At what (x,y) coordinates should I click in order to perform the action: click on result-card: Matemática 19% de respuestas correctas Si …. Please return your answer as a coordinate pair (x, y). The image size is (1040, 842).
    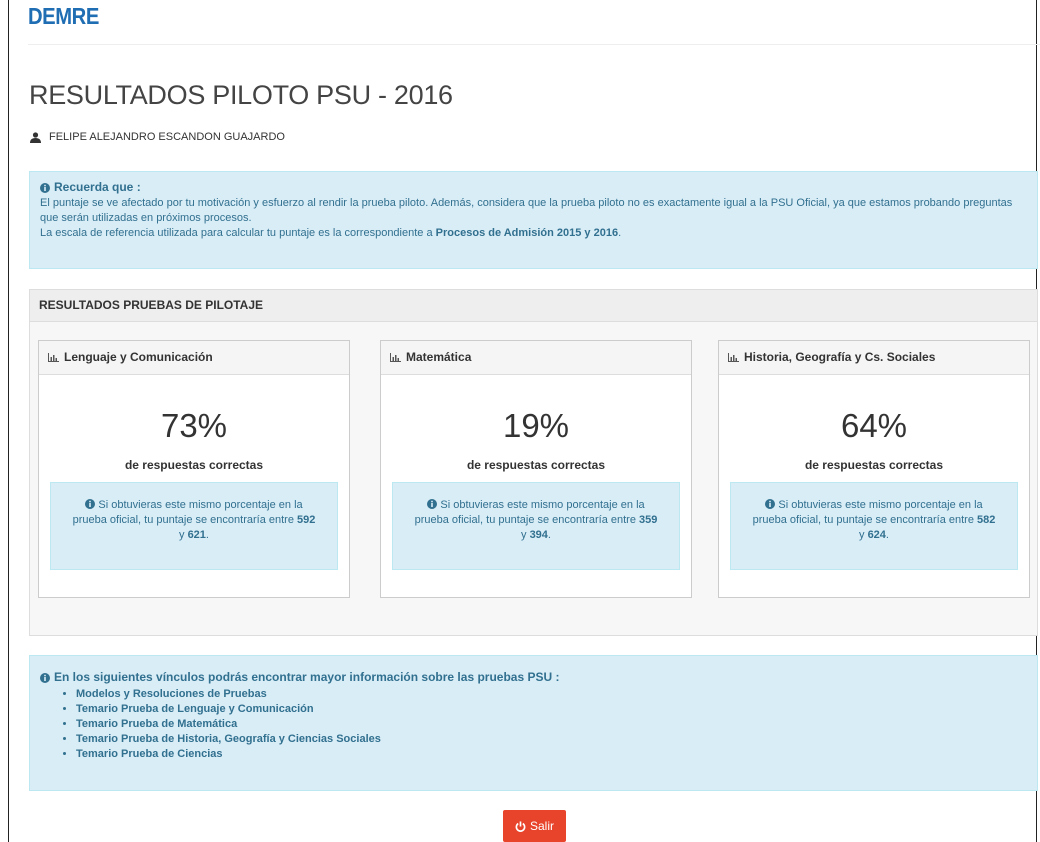
    Looking at the image, I should click on (536, 469).